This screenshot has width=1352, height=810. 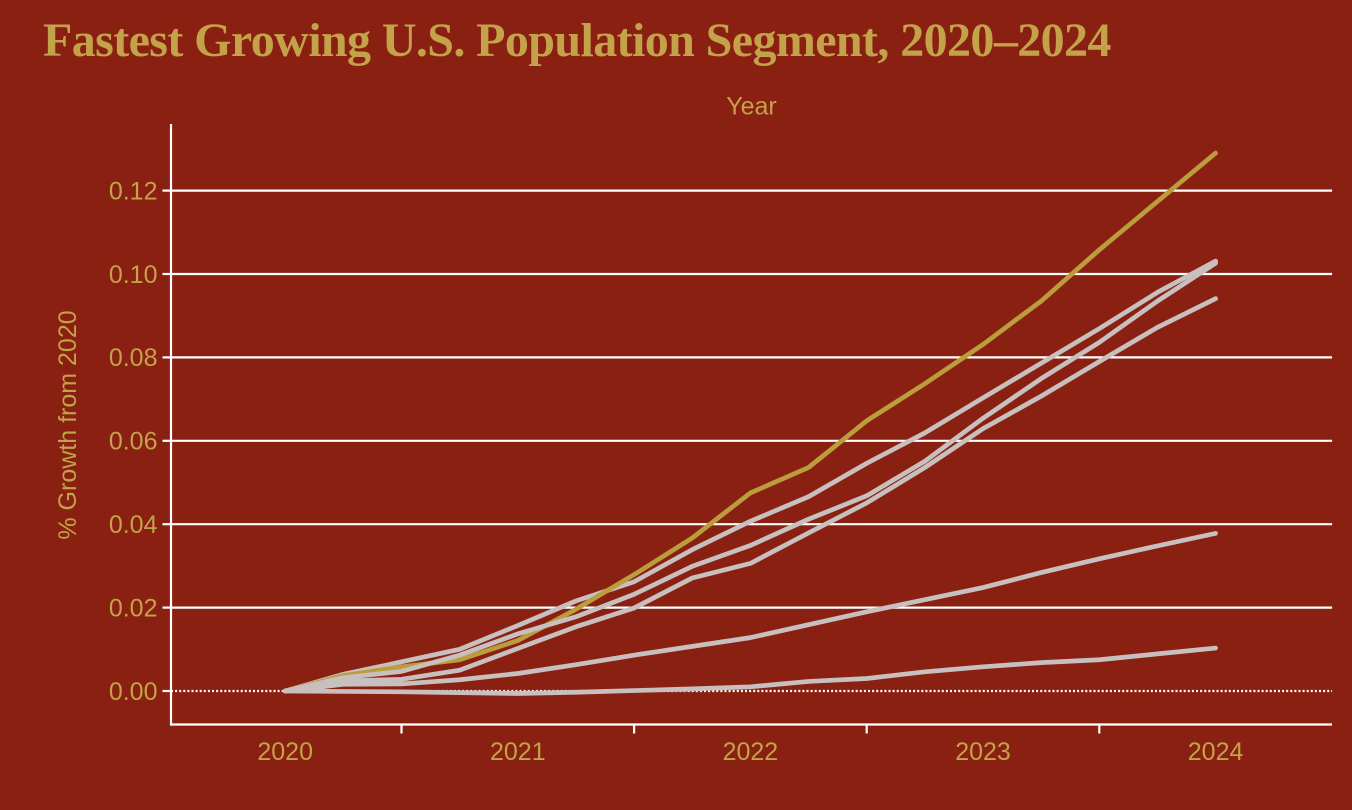 What do you see at coordinates (133, 692) in the screenshot?
I see `y-tick-label: 0.00` at bounding box center [133, 692].